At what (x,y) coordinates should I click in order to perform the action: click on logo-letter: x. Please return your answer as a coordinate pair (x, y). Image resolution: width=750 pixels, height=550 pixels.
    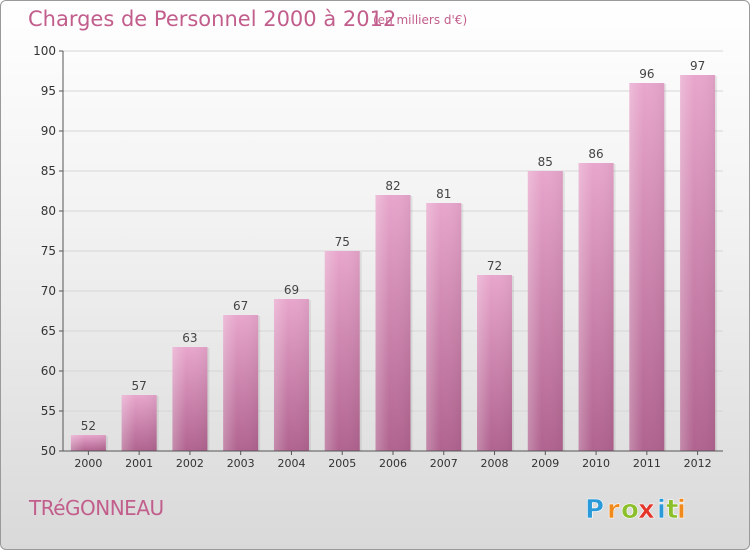
    Looking at the image, I should click on (646, 510).